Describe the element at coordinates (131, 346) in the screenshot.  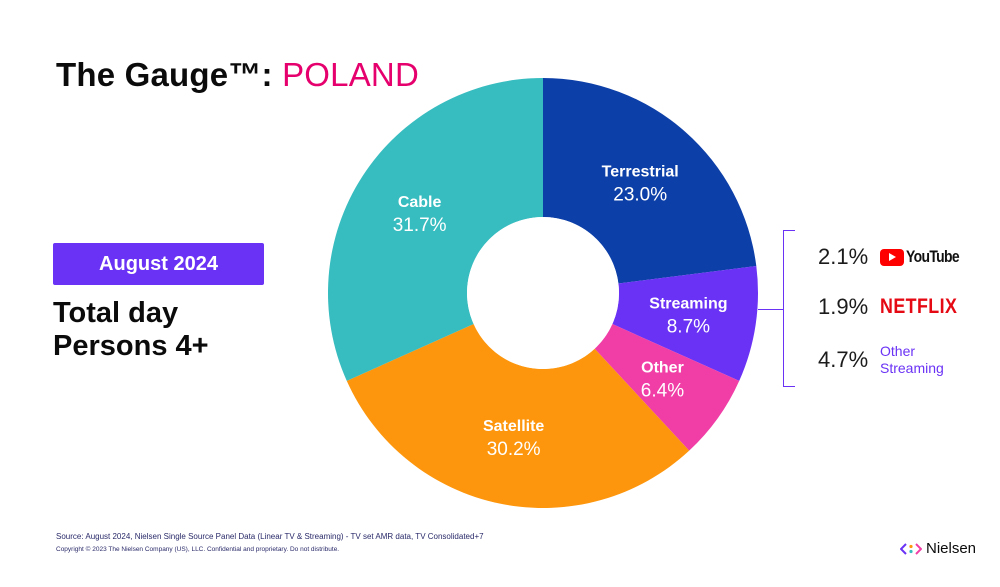
I see `subtitle-line-audience: Persons 4+` at that location.